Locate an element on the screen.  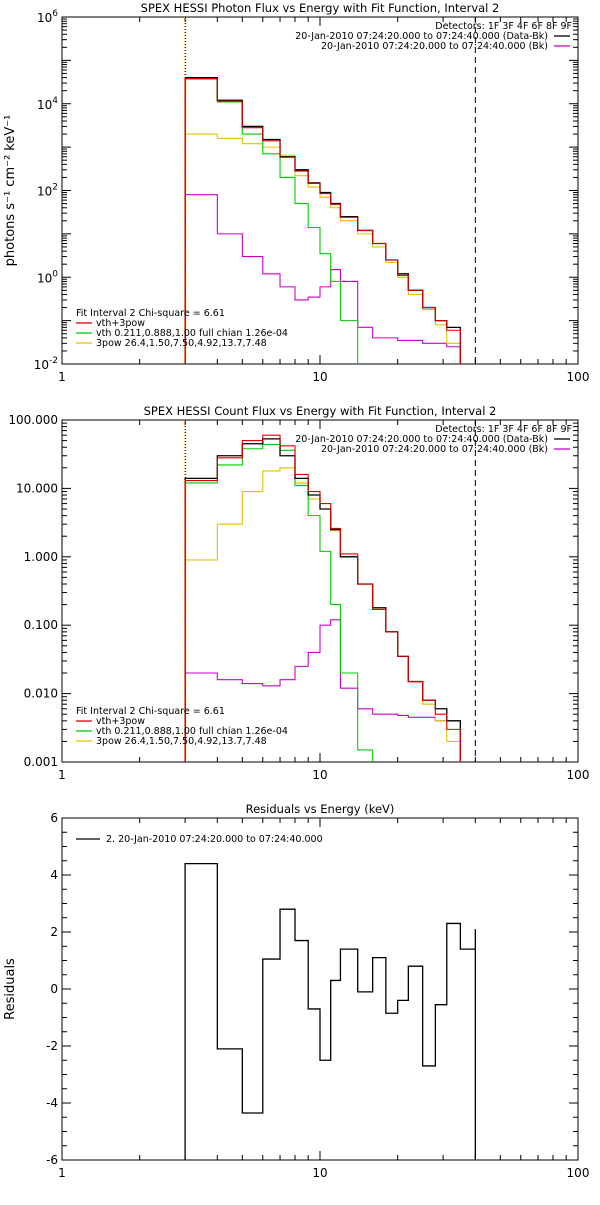
y-tick-label: 10² is located at coordinates (47, 191).